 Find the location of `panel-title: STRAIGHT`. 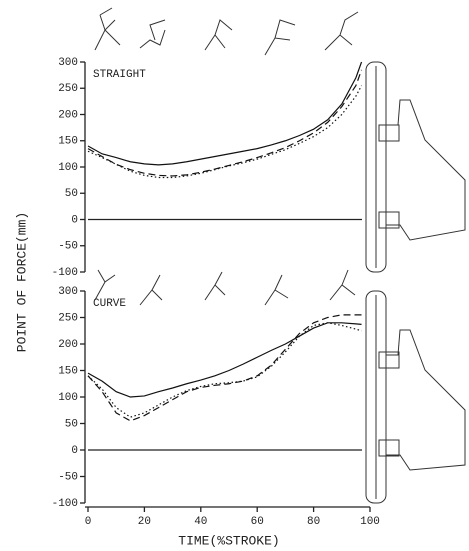

panel-title: STRAIGHT is located at coordinates (119, 75).